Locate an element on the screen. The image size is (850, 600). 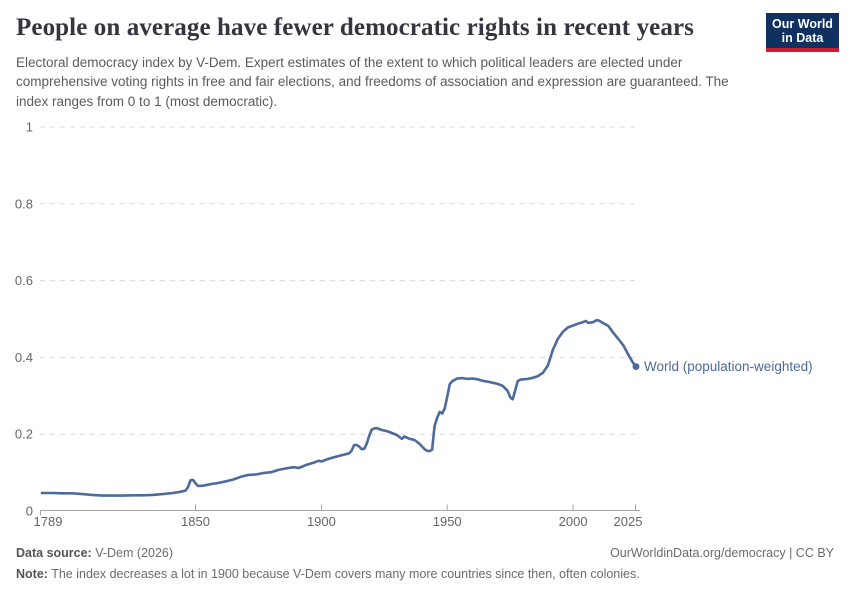
owid-logo: Our World in Data is located at coordinates (802, 32).